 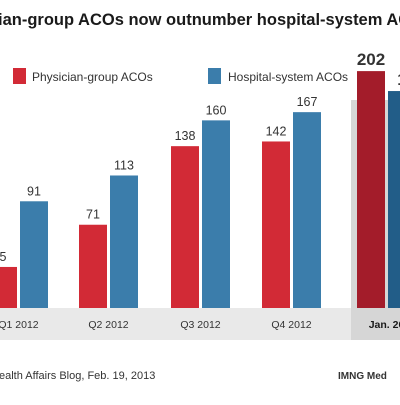 I want to click on legend-swatch-physician-group, so click(x=19, y=76).